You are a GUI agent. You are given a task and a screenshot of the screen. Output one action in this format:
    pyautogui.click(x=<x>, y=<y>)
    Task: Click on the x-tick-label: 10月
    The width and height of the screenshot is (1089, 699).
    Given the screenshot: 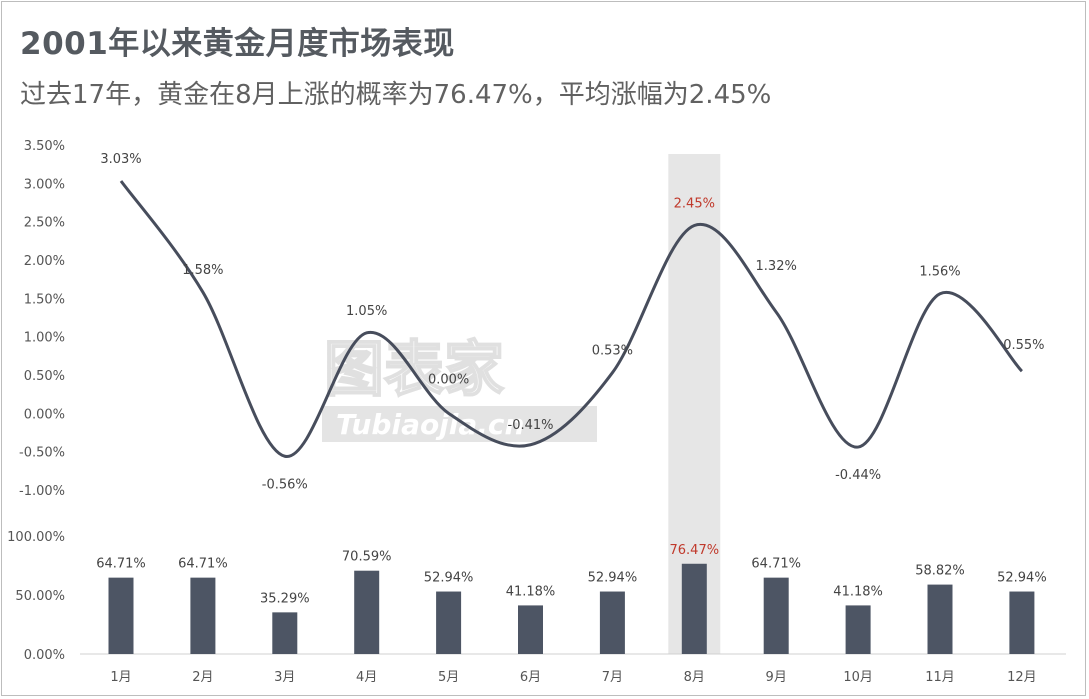 What is the action you would take?
    pyautogui.click(x=858, y=677)
    